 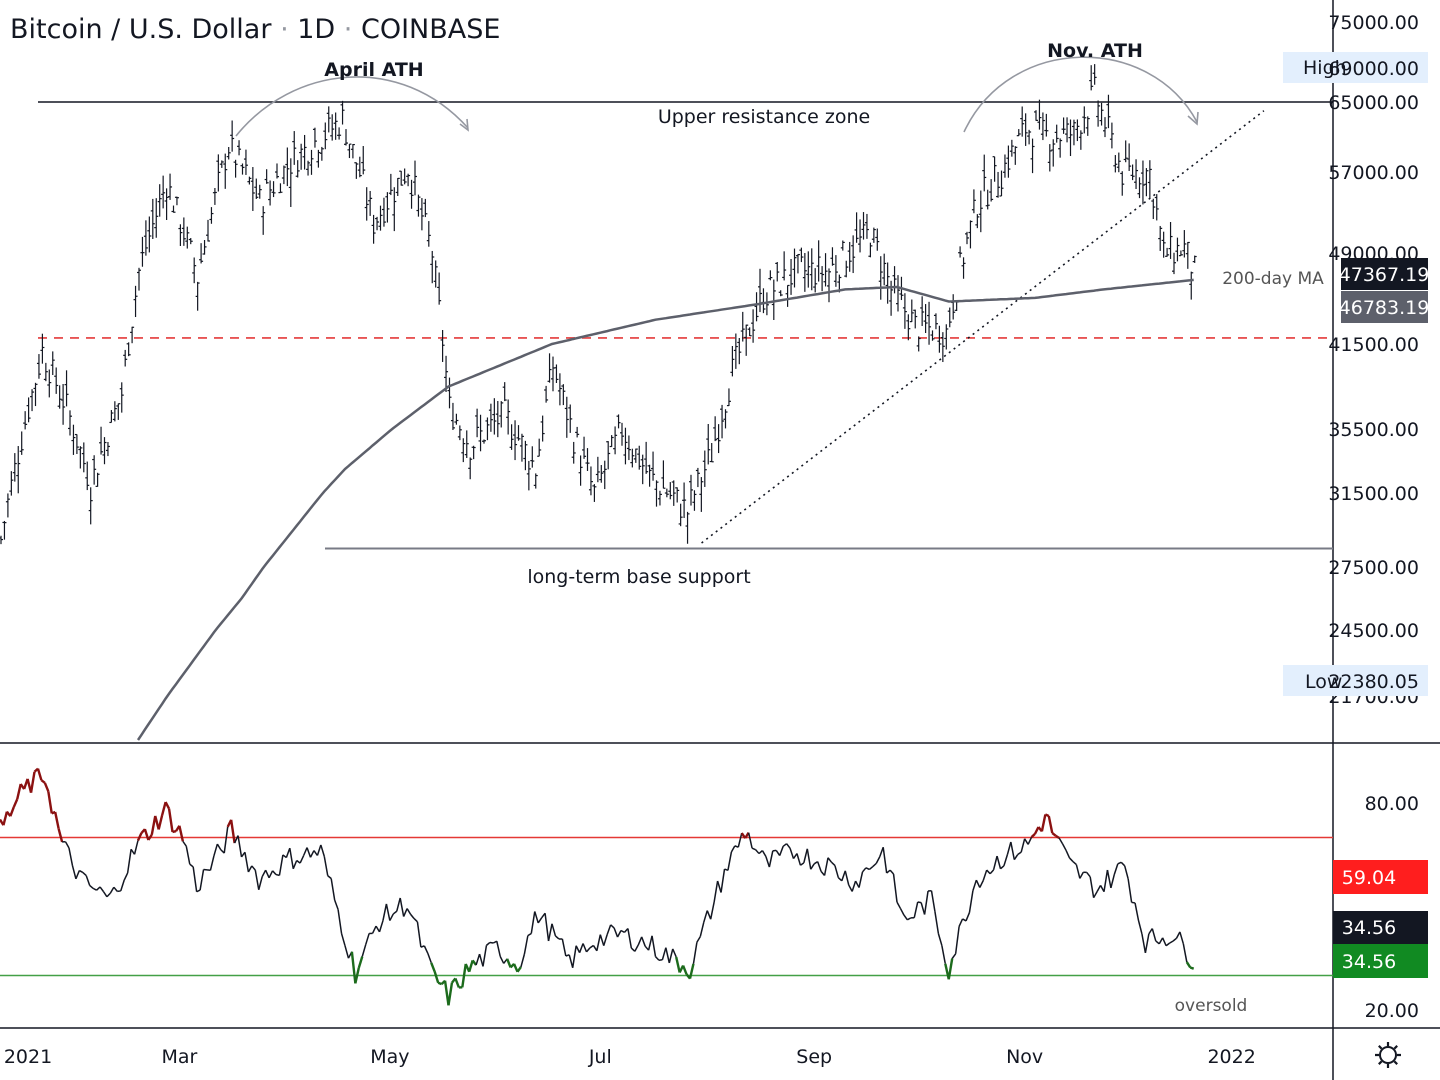 What do you see at coordinates (1373, 69) in the screenshot?
I see `high-value: 69000.00` at bounding box center [1373, 69].